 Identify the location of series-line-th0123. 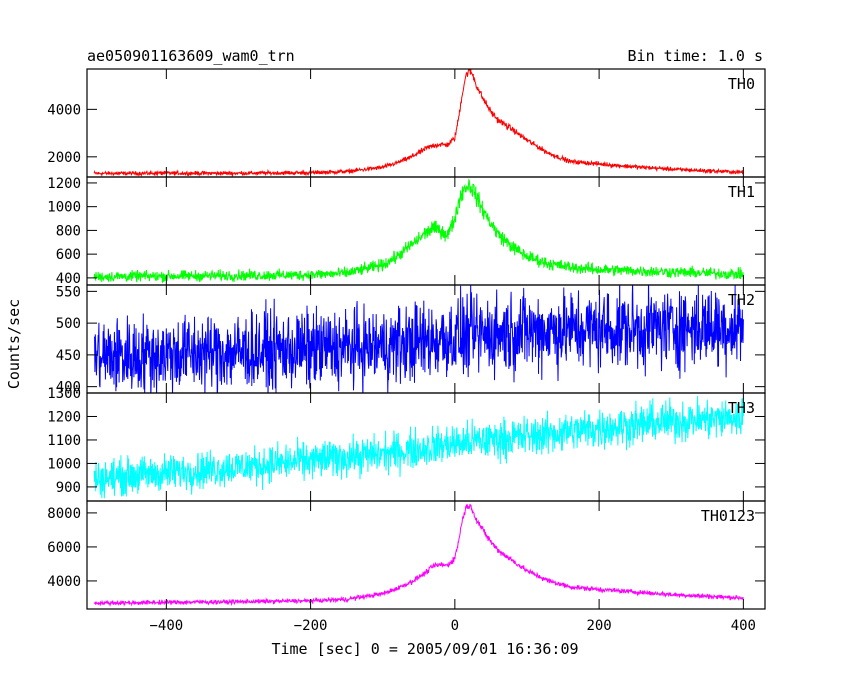
(418, 555).